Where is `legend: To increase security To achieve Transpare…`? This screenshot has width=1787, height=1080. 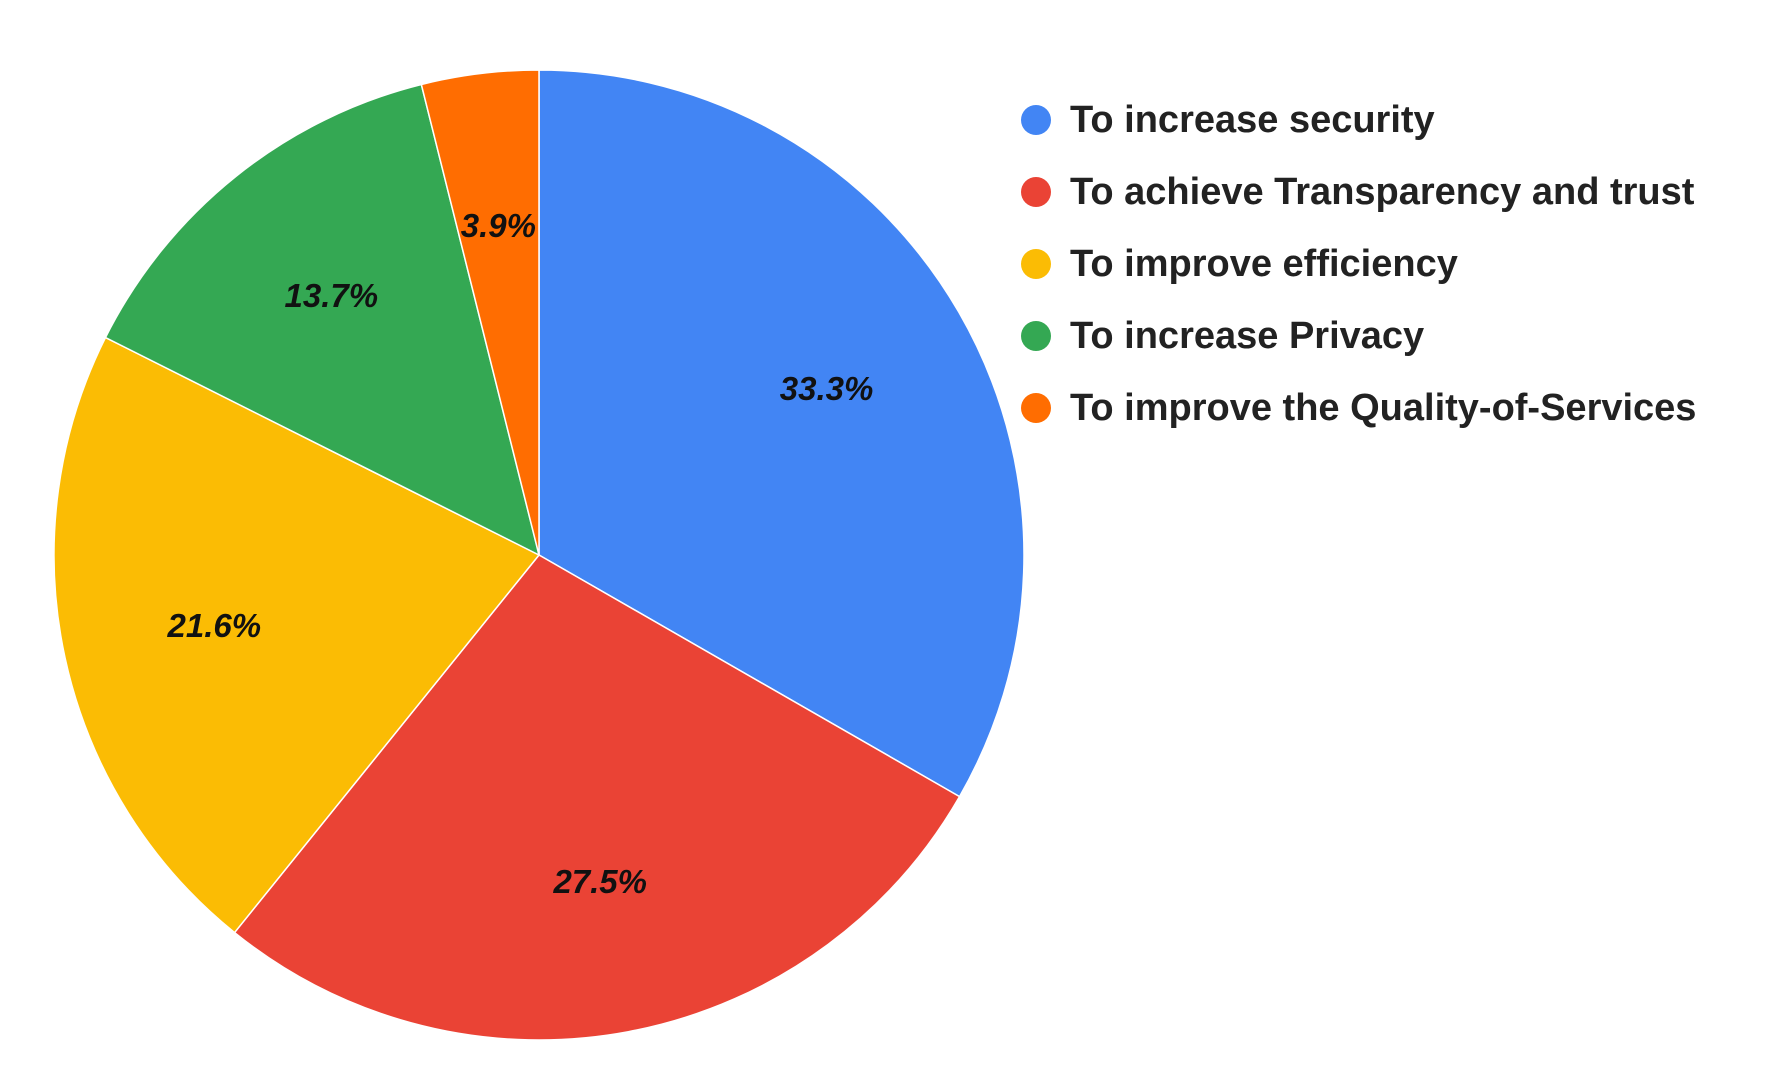 legend: To increase security To achieve Transpare… is located at coordinates (1358, 264).